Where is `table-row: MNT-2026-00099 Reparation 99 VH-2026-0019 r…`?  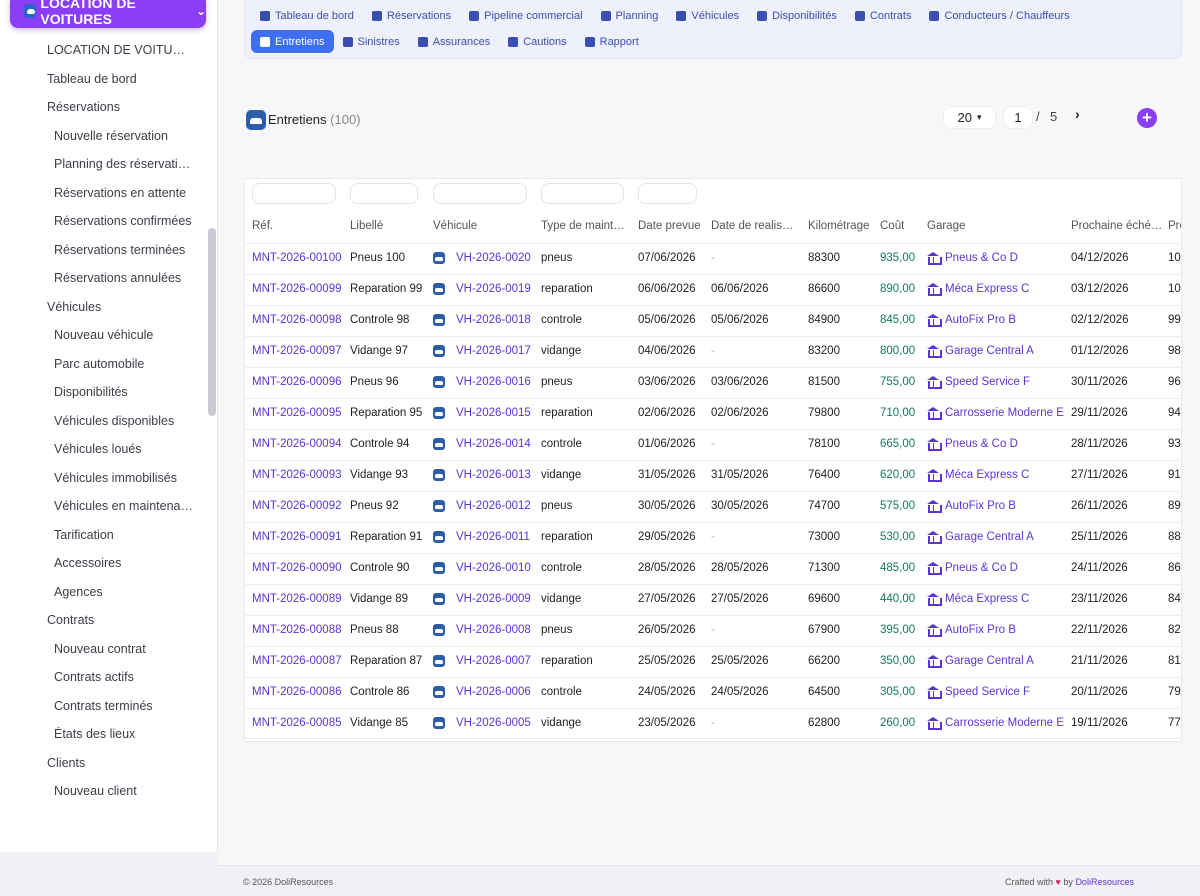
table-row: MNT-2026-00099 Reparation 99 VH-2026-0019 r… is located at coordinates (713, 289).